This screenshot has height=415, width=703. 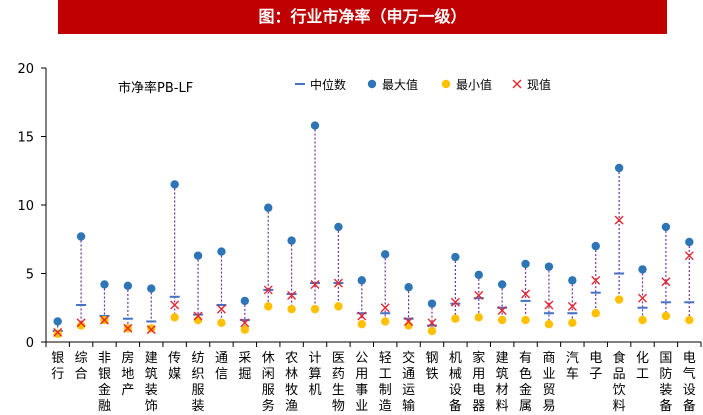 What do you see at coordinates (30, 275) in the screenshot?
I see `y-tick-label: 5` at bounding box center [30, 275].